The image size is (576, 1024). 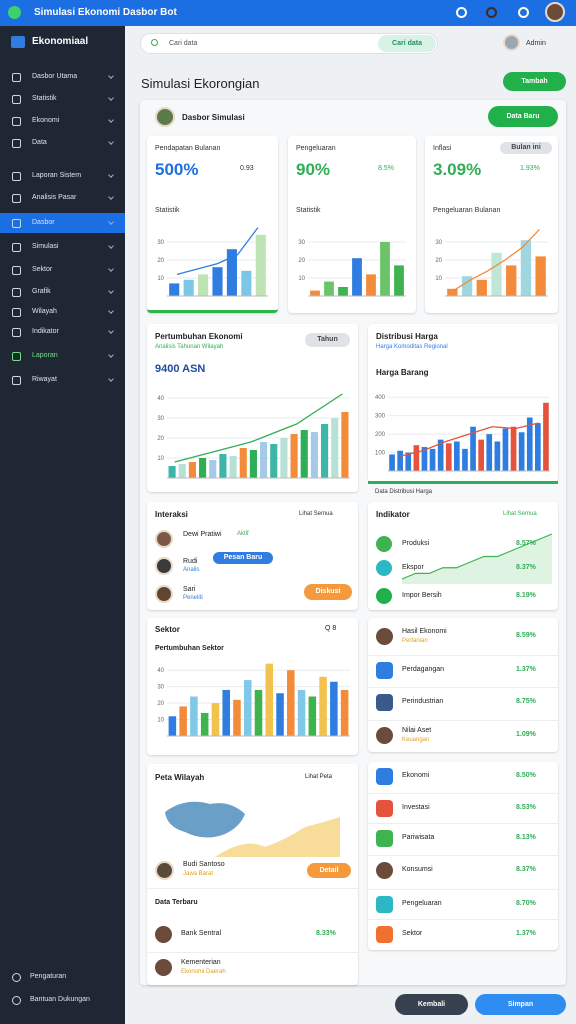 I want to click on period-pill: Tahun, so click(x=327, y=340).